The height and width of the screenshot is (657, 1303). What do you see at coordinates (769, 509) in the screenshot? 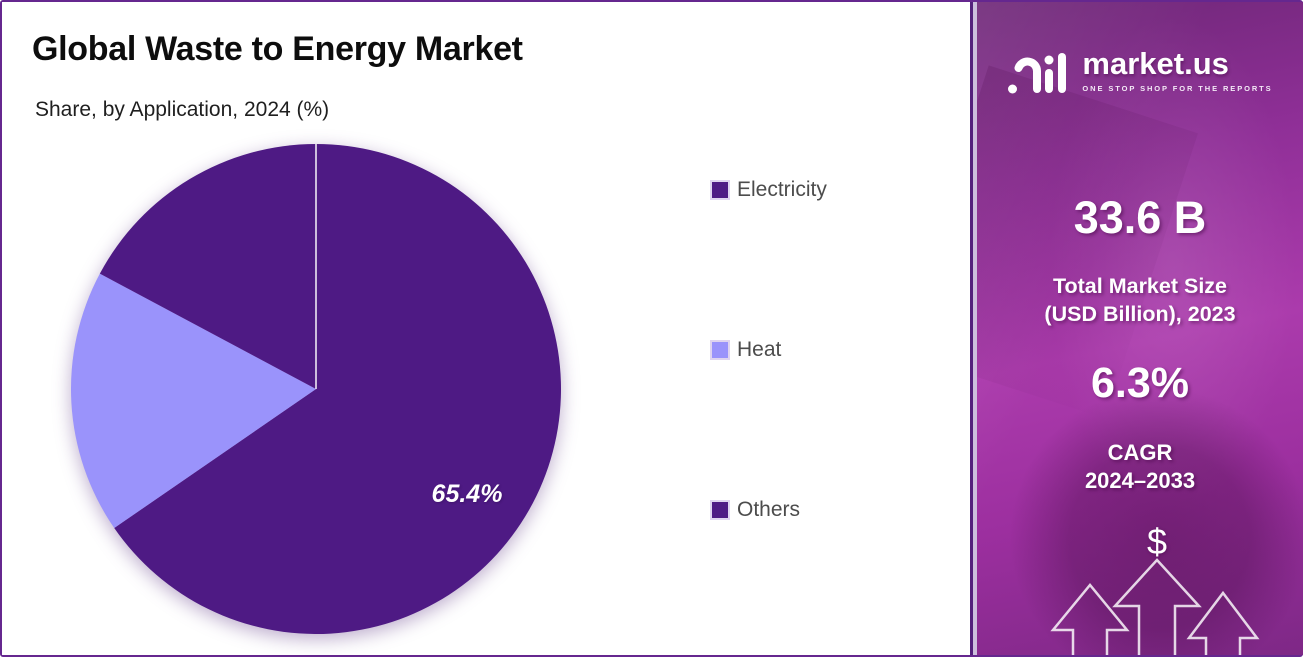
I see `legend-label: Others` at bounding box center [769, 509].